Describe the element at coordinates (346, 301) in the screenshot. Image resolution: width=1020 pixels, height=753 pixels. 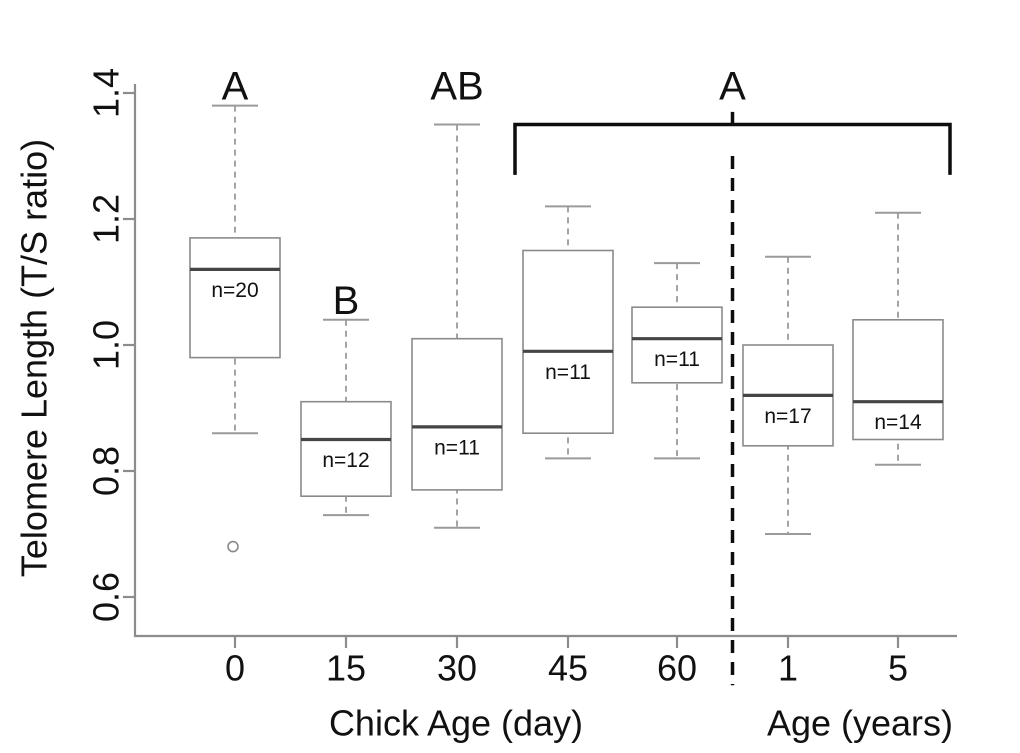
I see `sig-letter-b: B` at that location.